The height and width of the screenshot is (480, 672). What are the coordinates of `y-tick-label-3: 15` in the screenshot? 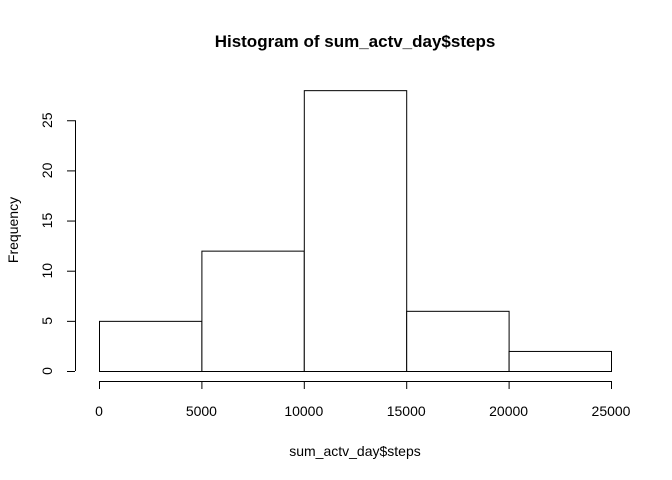 It's located at (47, 221).